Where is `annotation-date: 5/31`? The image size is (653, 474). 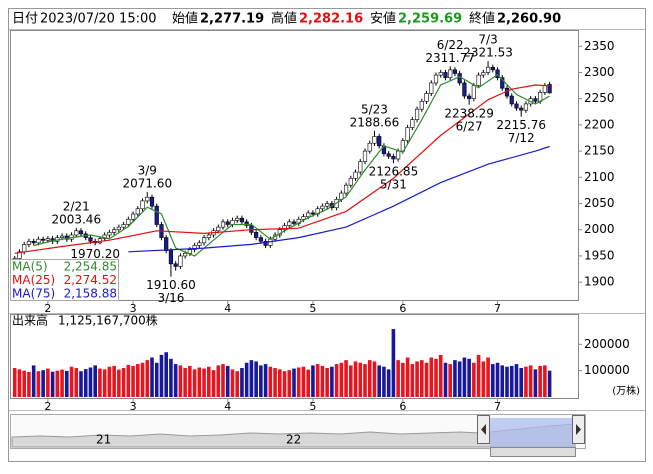 annotation-date: 5/31 is located at coordinates (393, 185).